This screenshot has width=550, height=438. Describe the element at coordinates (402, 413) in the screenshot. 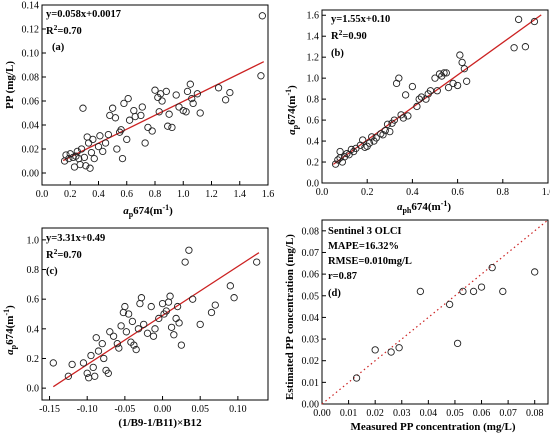

I see `x-tick-label-d: 0.03` at that location.